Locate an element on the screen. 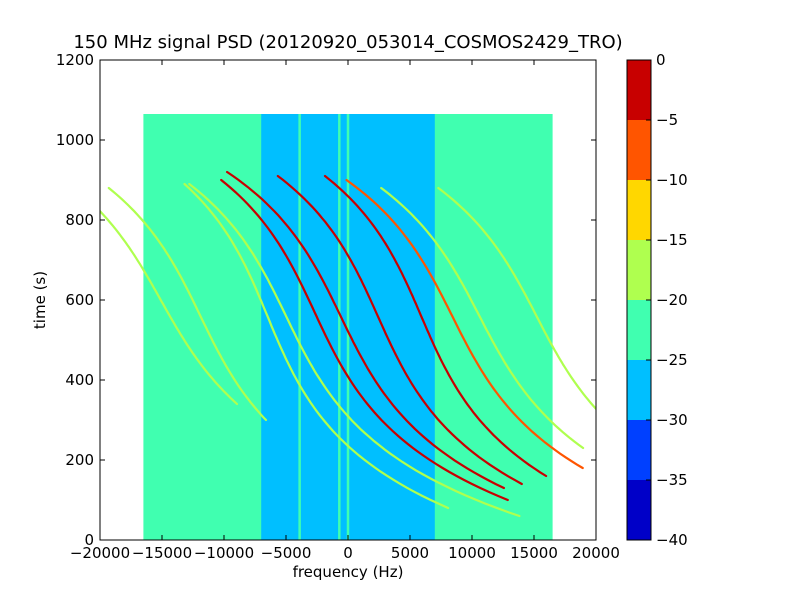  colorbar-tick-label-7: −5 is located at coordinates (667, 120).